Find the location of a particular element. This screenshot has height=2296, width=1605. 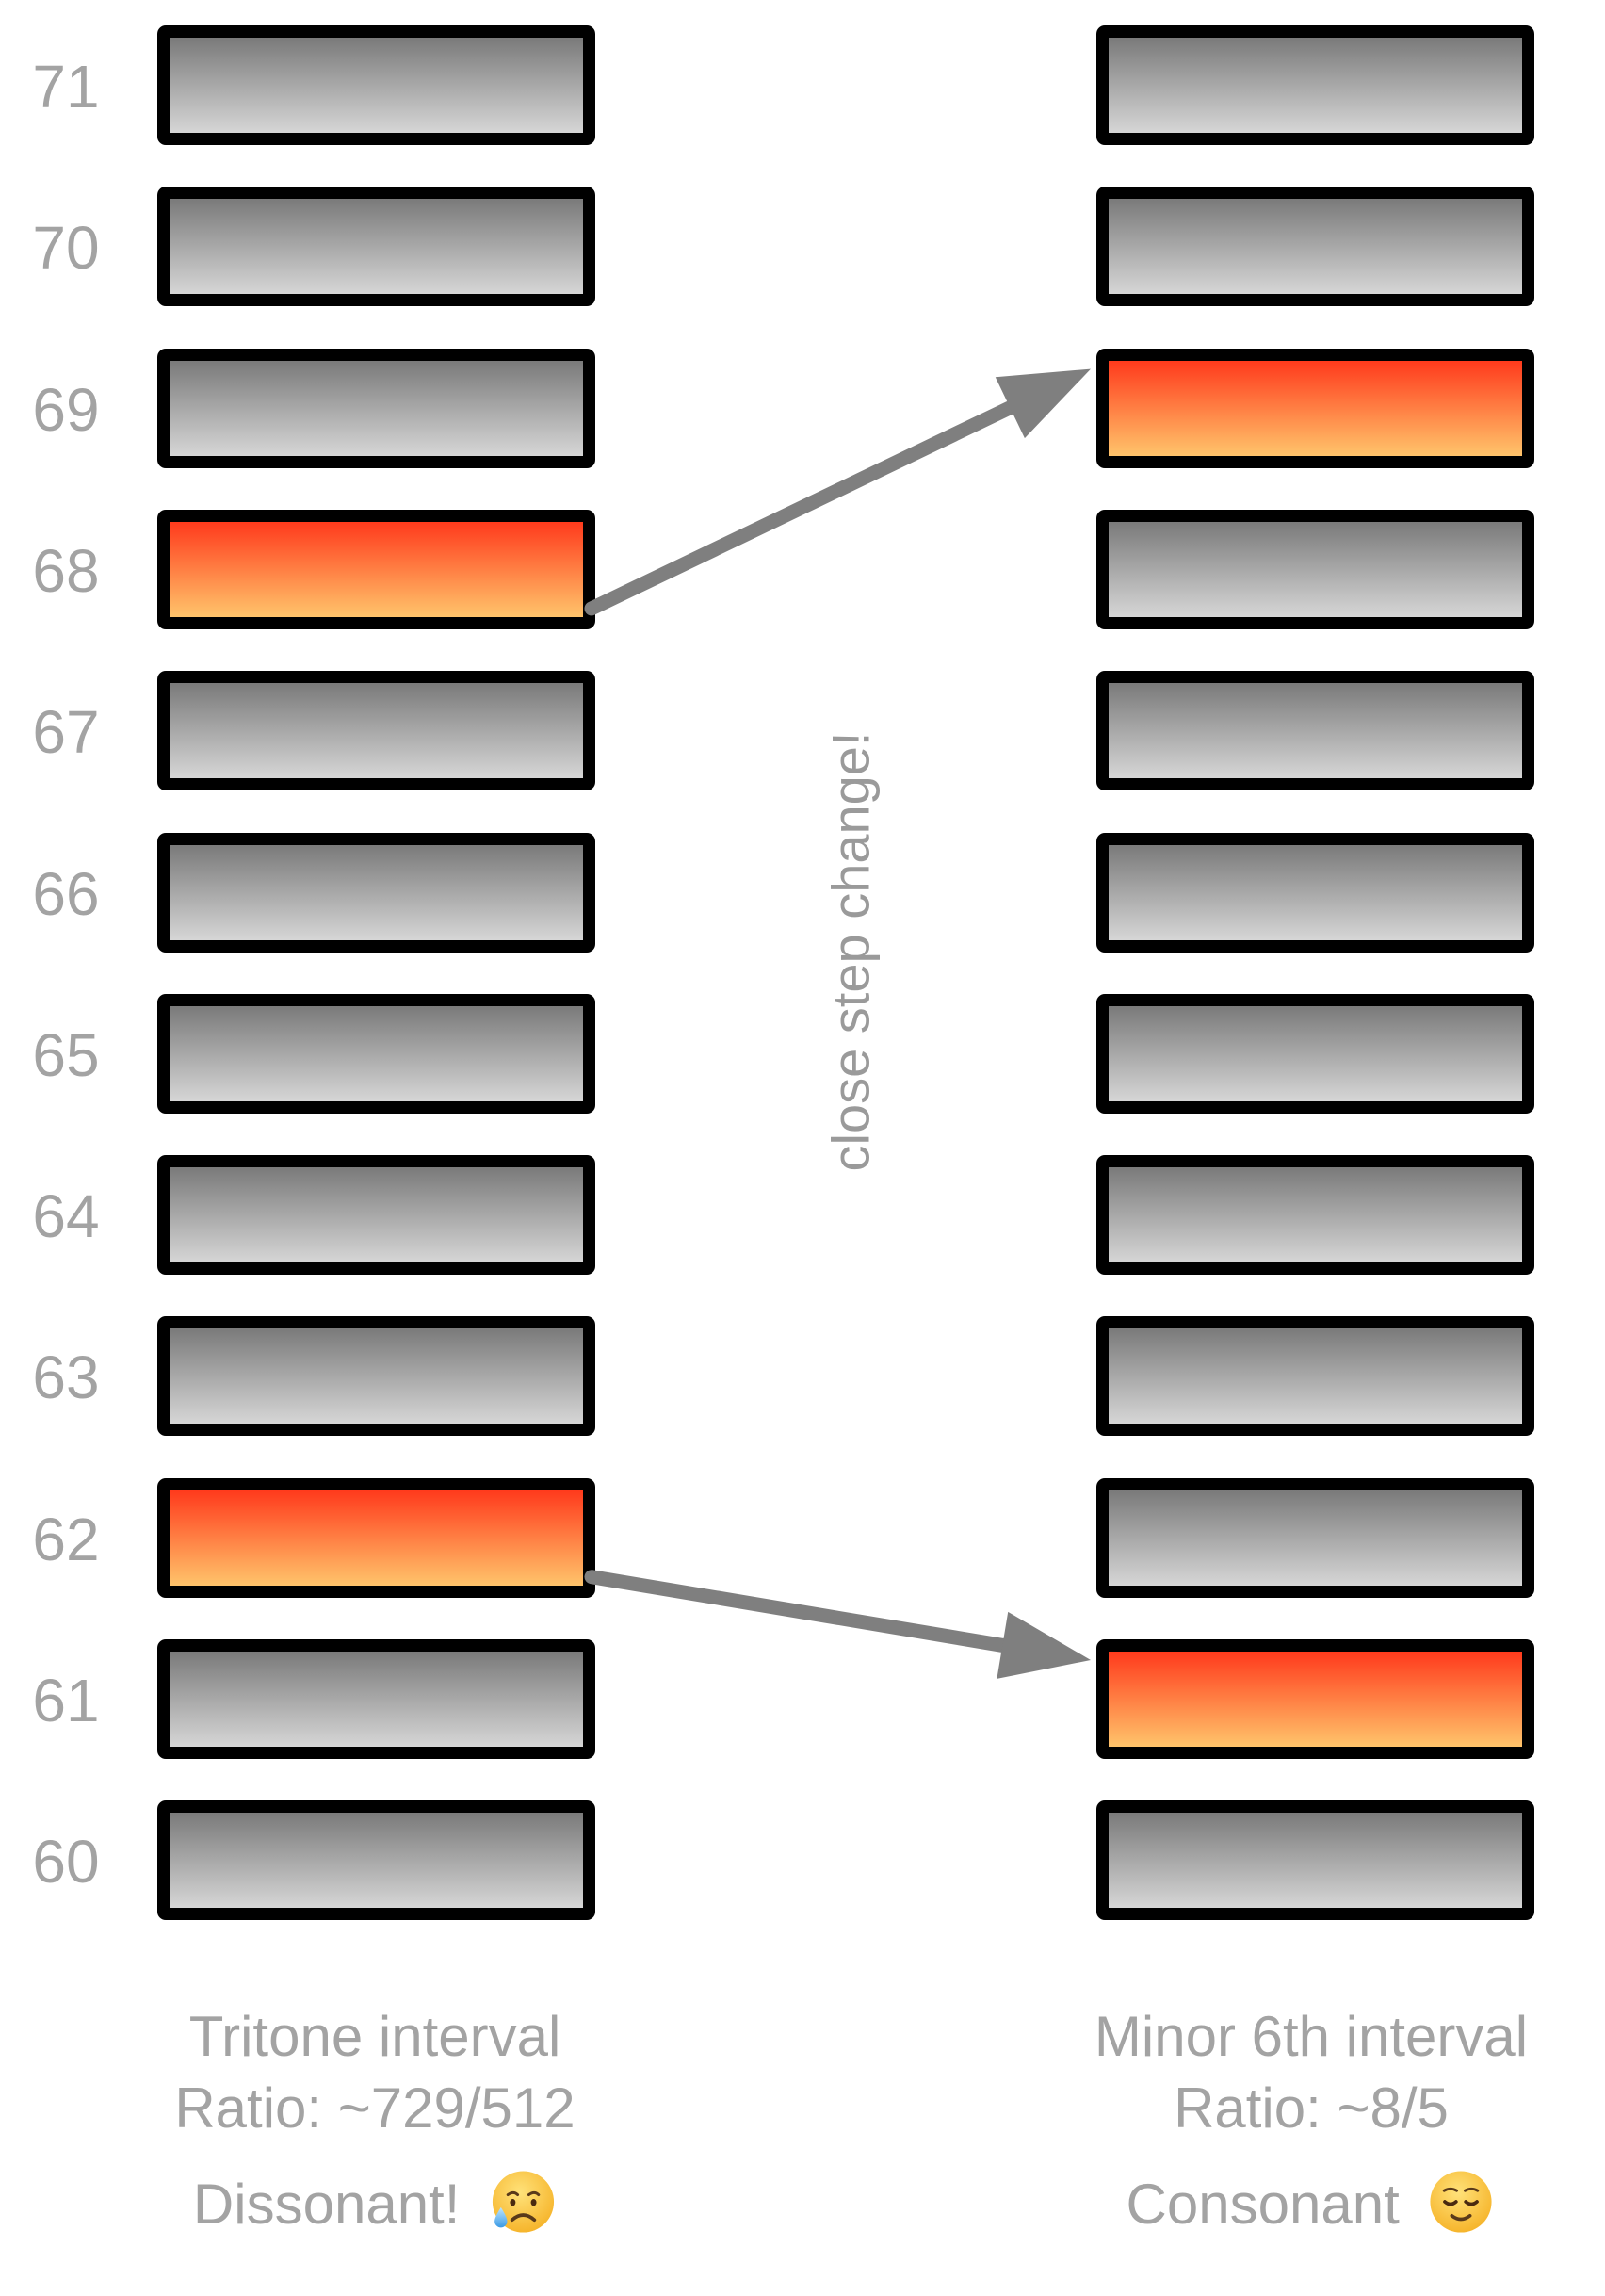

note-number-60: 60 is located at coordinates (66, 1862).